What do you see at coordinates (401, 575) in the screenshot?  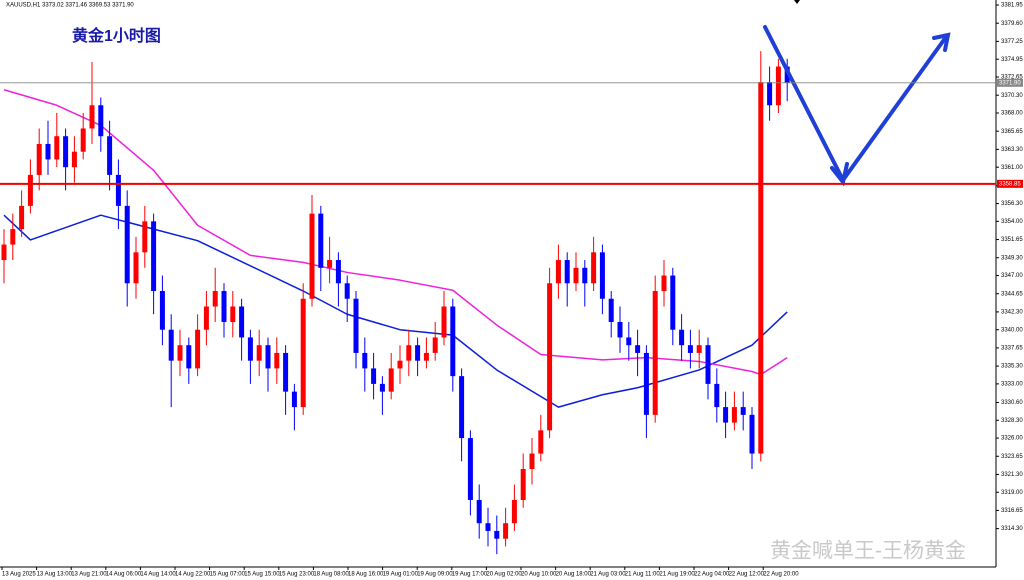 I see `x-tick-label: 19 Aug 01:00` at bounding box center [401, 575].